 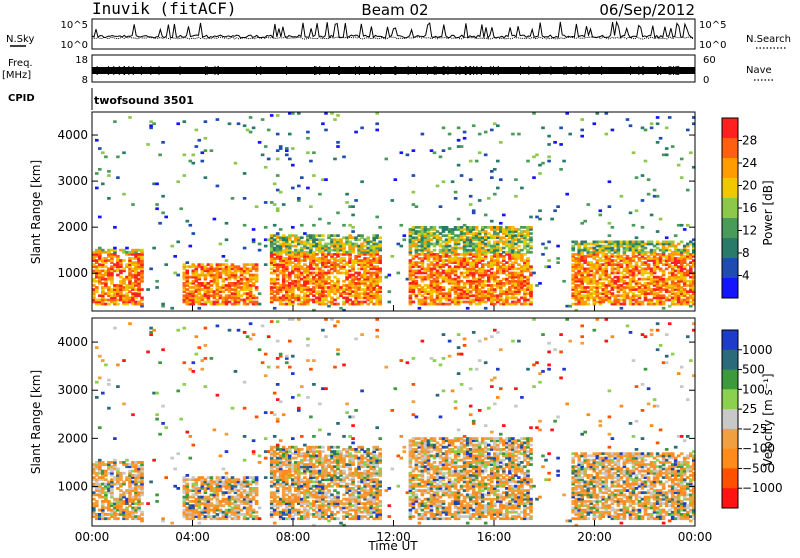 What do you see at coordinates (74, 25) in the screenshot?
I see `noise-left-tick-top: 10^5` at bounding box center [74, 25].